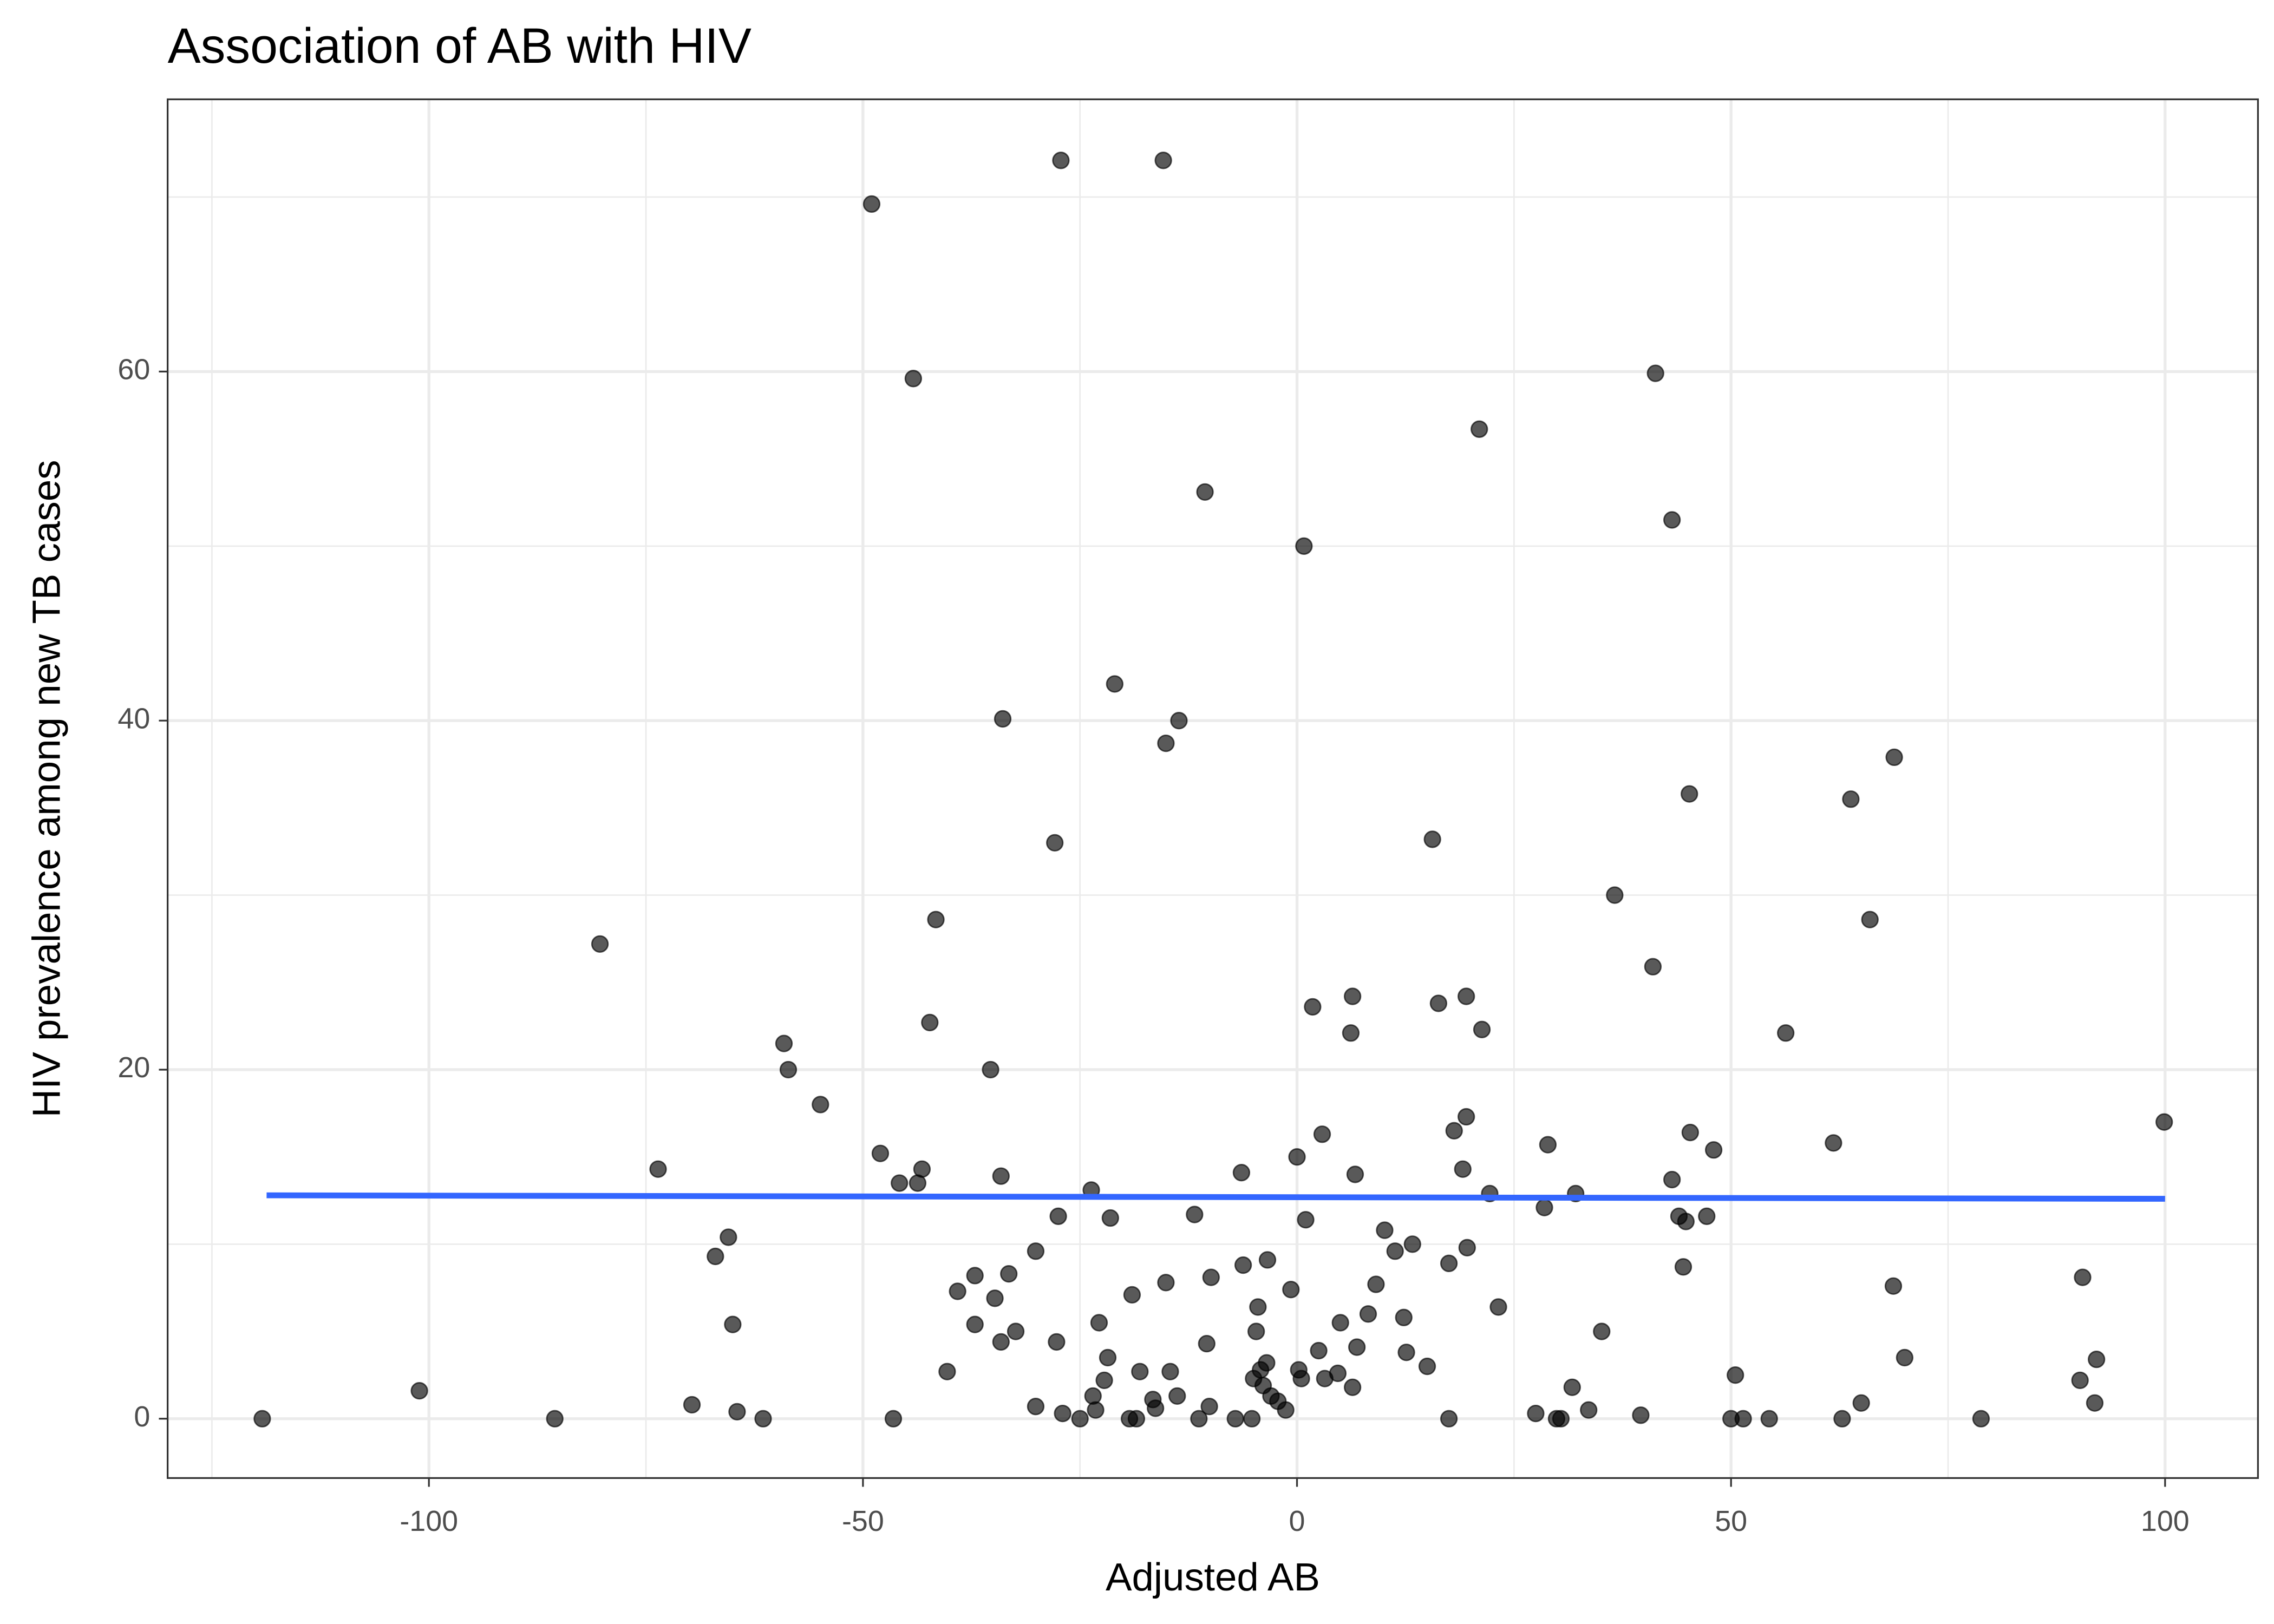 The image size is (2274, 1624). I want to click on chart-title: Association of AB with HIV, so click(460, 46).